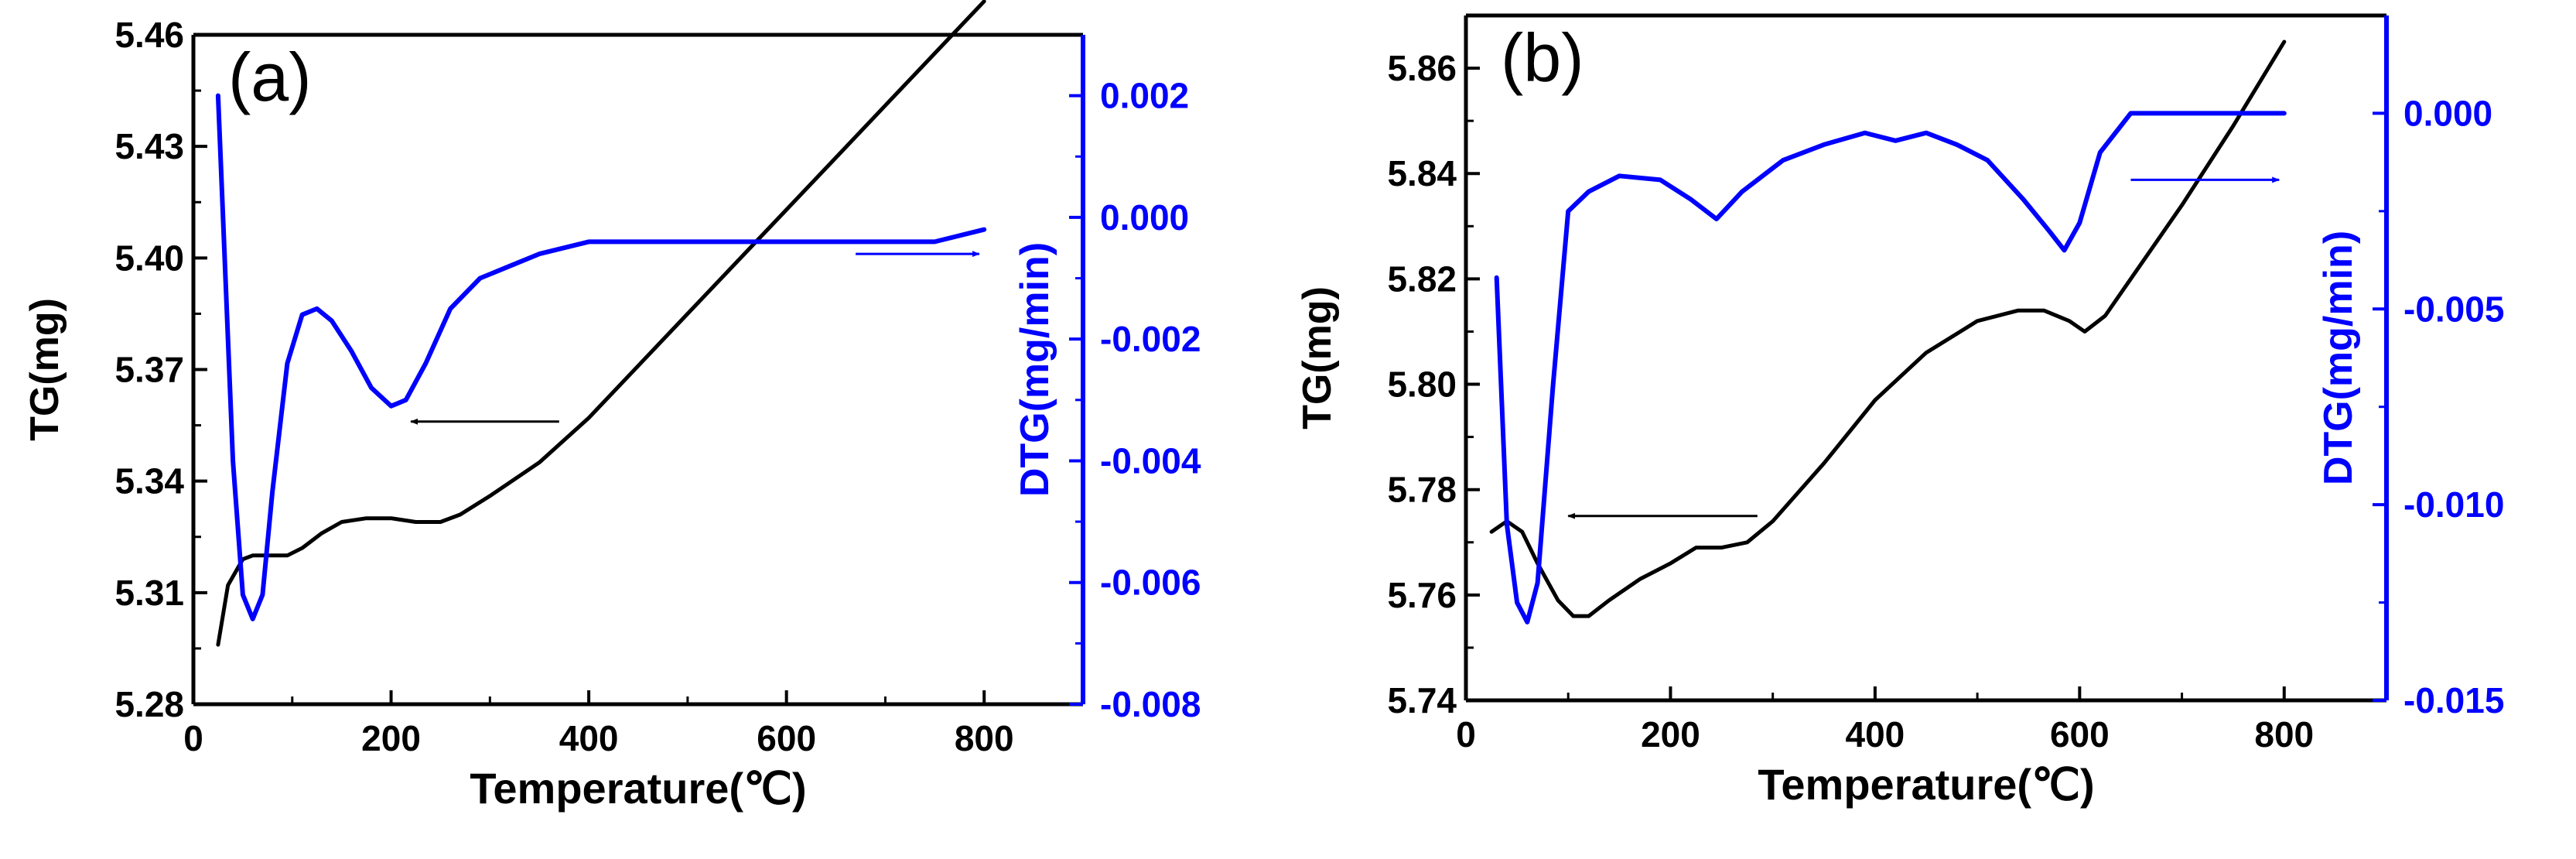 The image size is (2576, 859). Describe the element at coordinates (1542, 58) in the screenshot. I see `panel-label: (b)` at that location.